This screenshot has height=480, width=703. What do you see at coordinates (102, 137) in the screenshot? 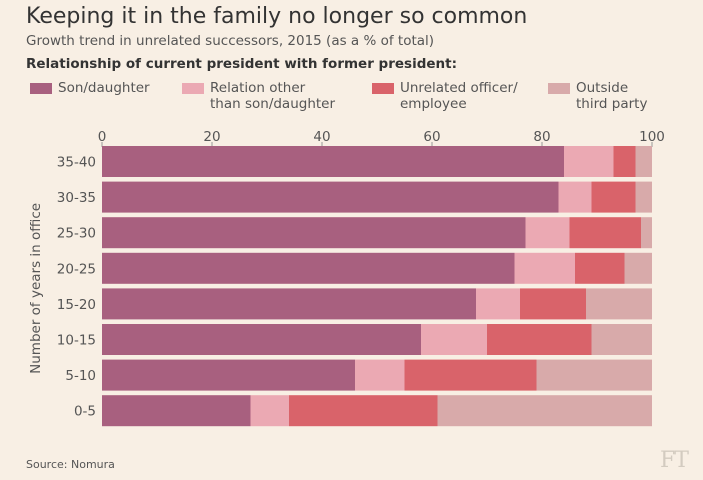
I see `x-tick-label: 0` at bounding box center [102, 137].